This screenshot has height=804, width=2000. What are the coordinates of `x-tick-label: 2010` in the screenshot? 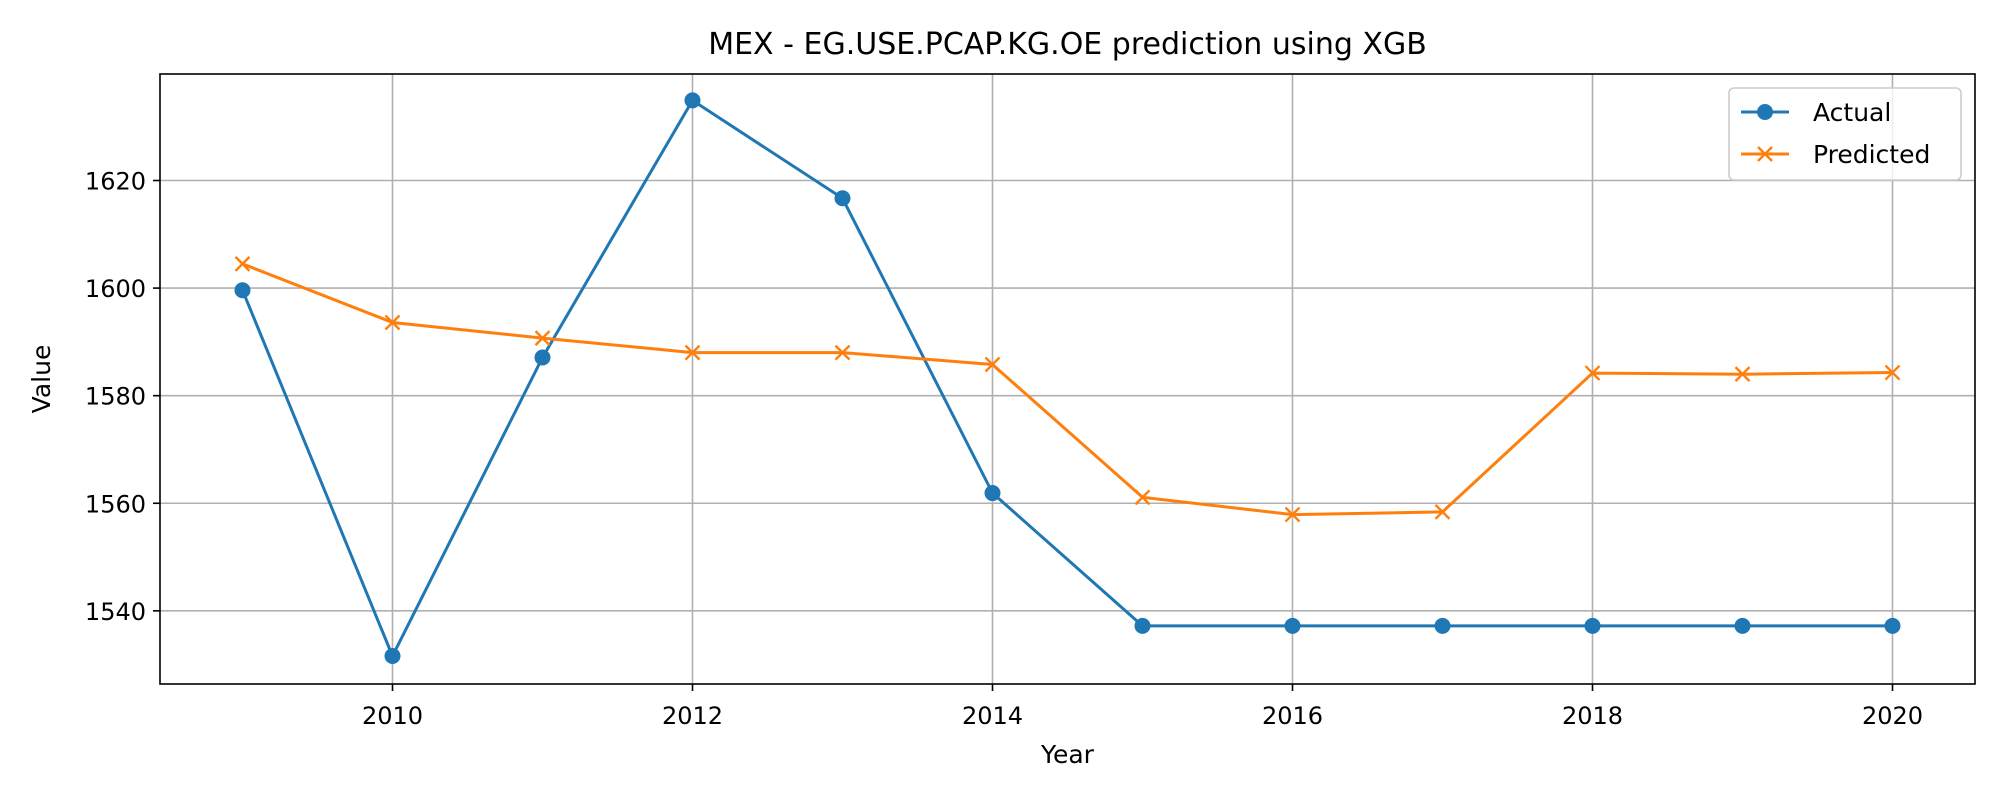 It's located at (392, 716).